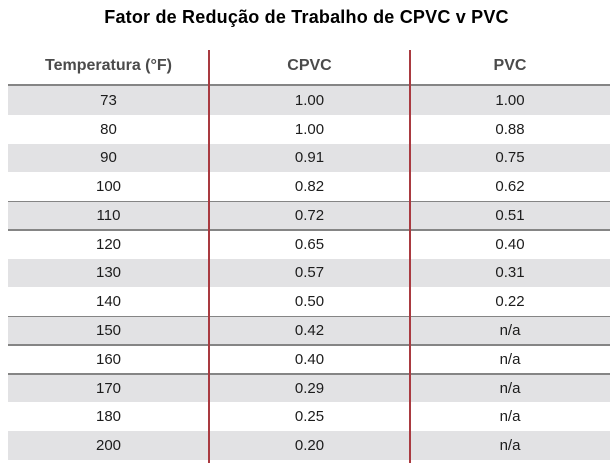  What do you see at coordinates (510, 215) in the screenshot?
I see `pvc-factor-cell: 0.51` at bounding box center [510, 215].